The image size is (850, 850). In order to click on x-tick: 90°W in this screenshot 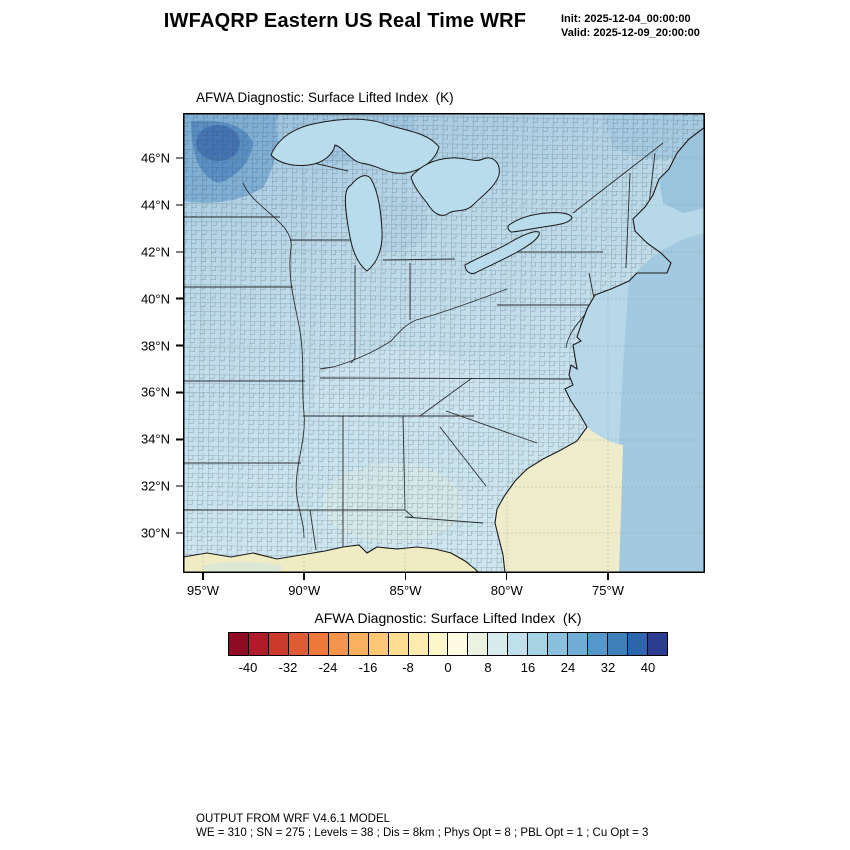, I will do `click(304, 585)`.